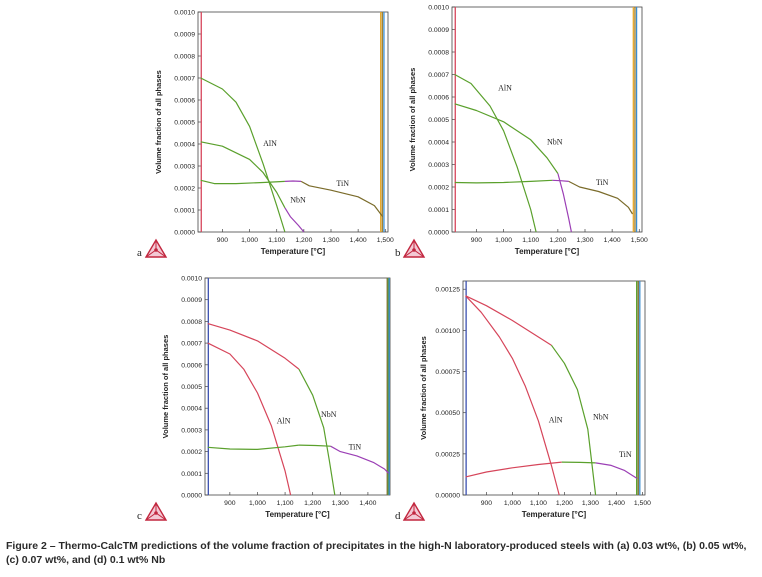  What do you see at coordinates (398, 253) in the screenshot?
I see `panel-letter: b` at bounding box center [398, 253].